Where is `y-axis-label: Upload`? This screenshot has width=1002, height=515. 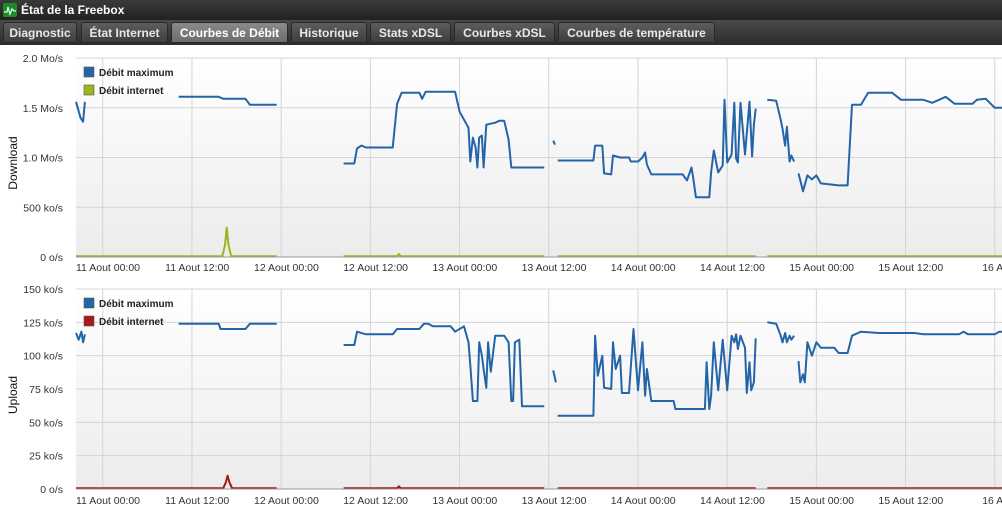 y-axis-label: Upload is located at coordinates (13, 395).